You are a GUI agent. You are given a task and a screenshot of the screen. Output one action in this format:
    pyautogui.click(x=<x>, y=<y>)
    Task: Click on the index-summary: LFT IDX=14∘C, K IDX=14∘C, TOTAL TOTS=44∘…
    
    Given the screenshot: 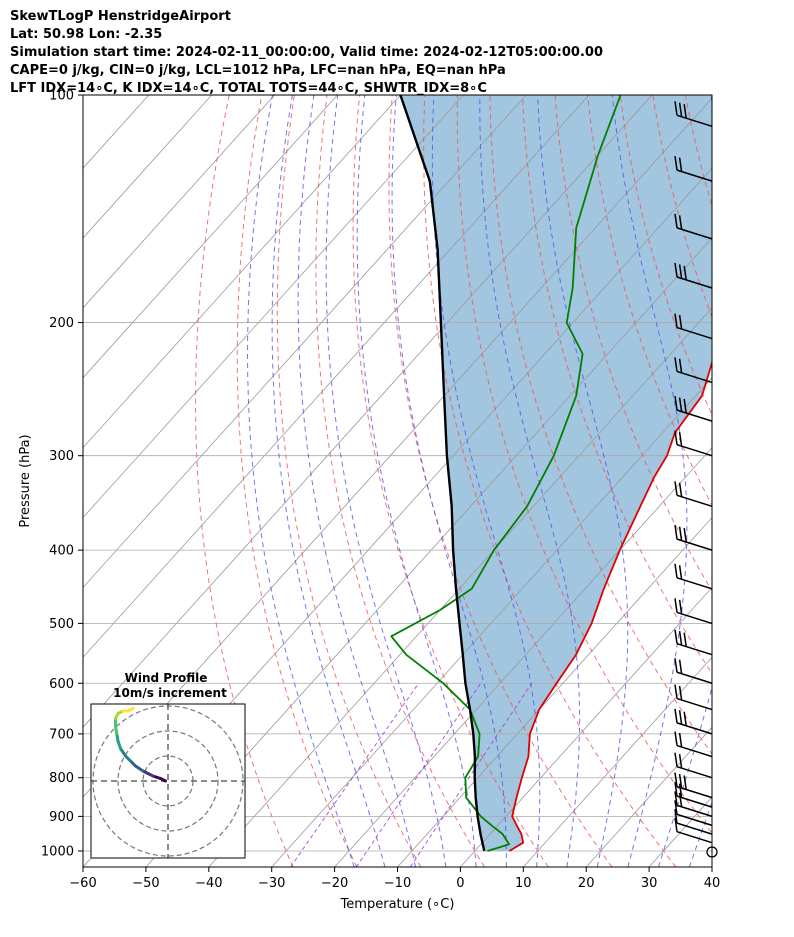 What is the action you would take?
    pyautogui.click(x=248, y=88)
    